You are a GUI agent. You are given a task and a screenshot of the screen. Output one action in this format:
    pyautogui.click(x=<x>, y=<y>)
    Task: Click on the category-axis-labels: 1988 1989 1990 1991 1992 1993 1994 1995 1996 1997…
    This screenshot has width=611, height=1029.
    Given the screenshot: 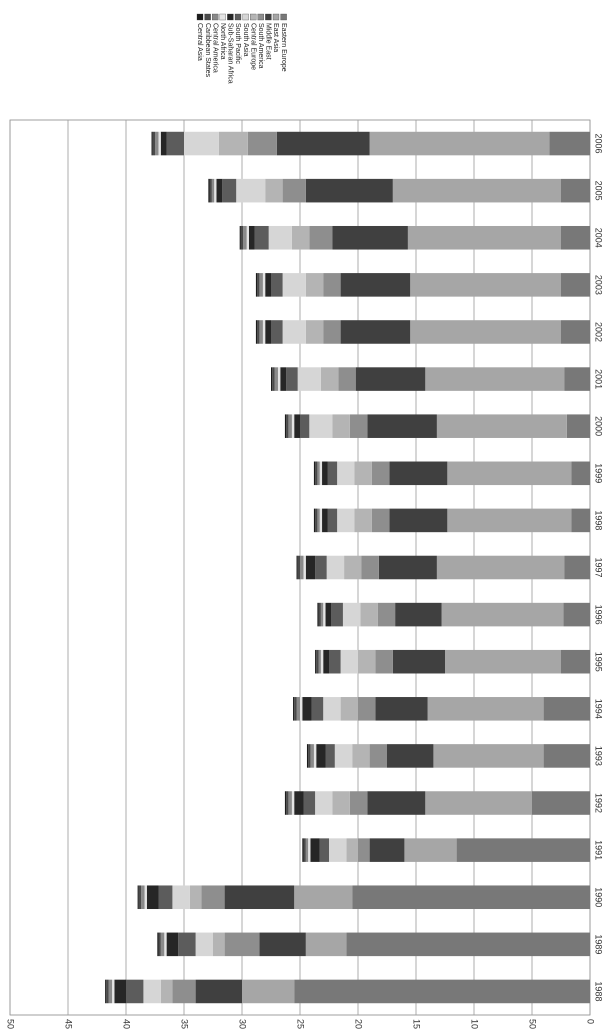 What is the action you would take?
    pyautogui.click(x=599, y=568)
    